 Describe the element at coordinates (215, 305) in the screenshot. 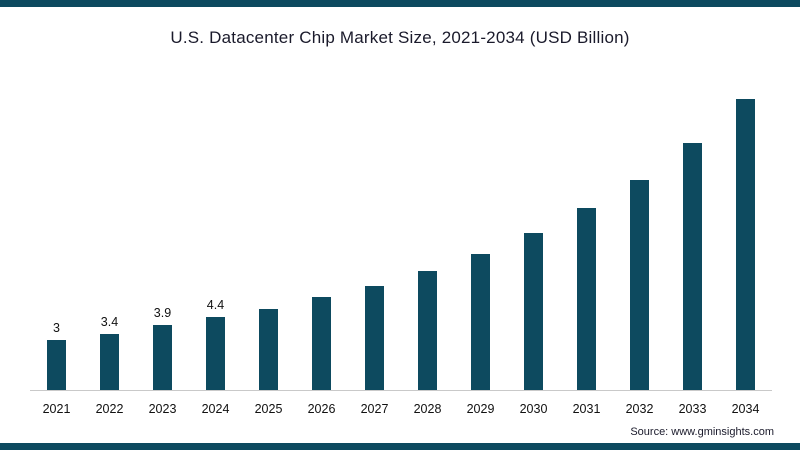

I see `bar-value-label: 4.4` at that location.